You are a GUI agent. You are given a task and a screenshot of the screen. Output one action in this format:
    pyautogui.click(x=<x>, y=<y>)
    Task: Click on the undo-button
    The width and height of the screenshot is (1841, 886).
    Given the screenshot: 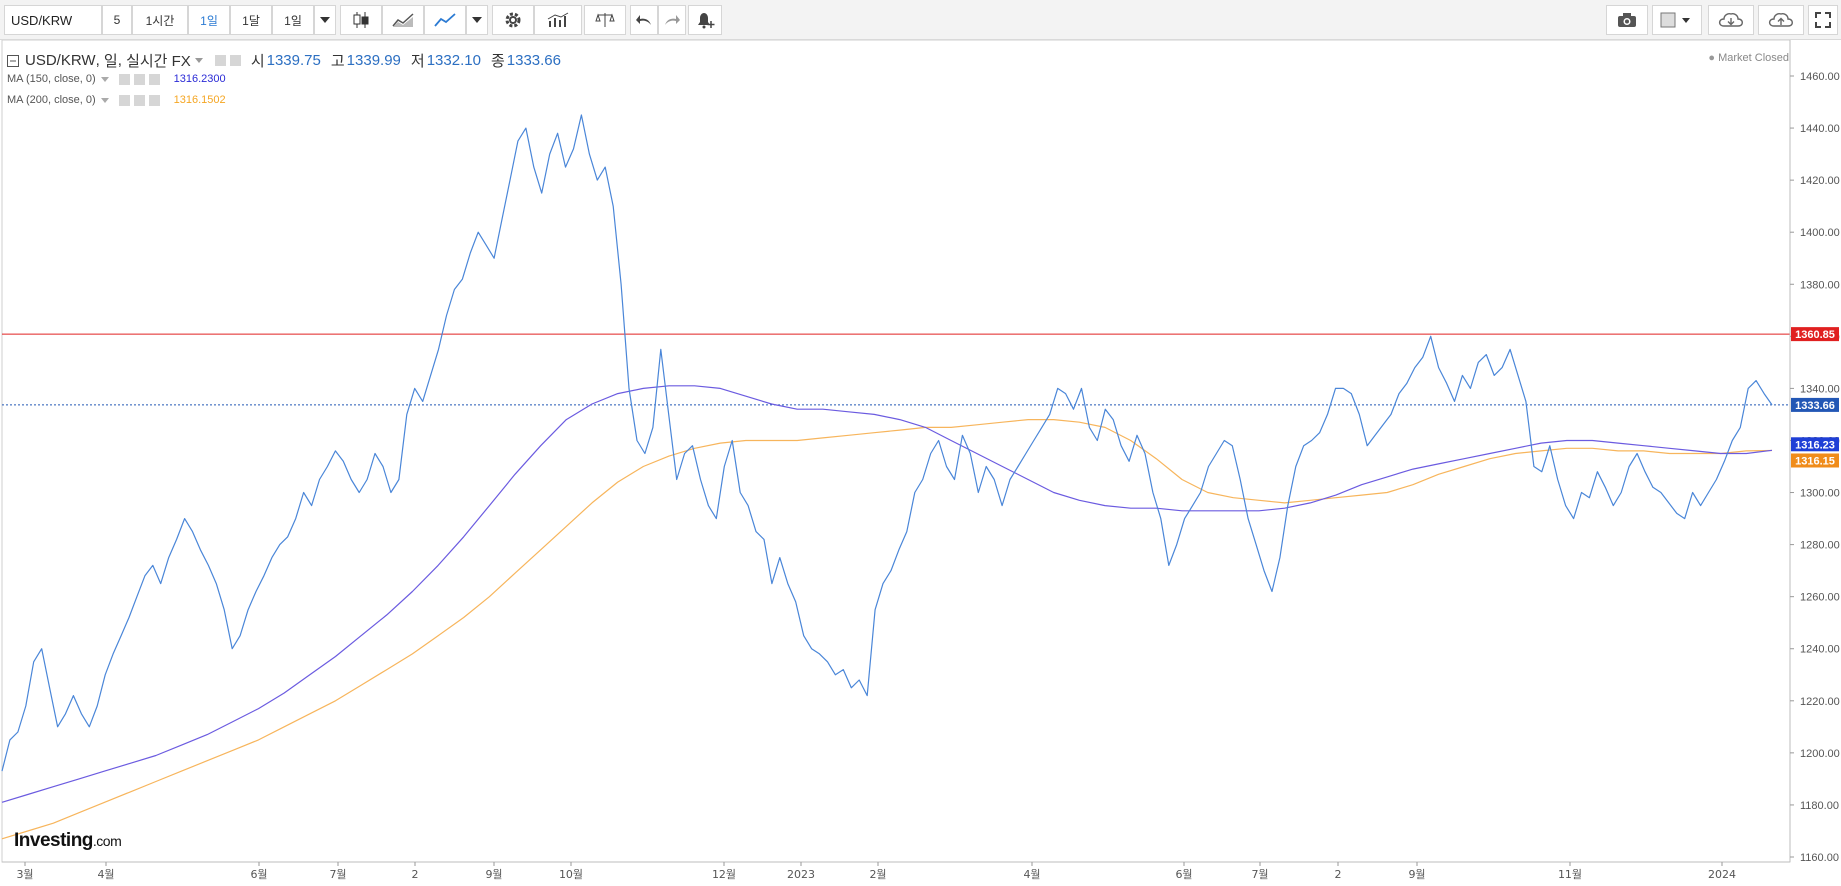 What is the action you would take?
    pyautogui.click(x=644, y=20)
    